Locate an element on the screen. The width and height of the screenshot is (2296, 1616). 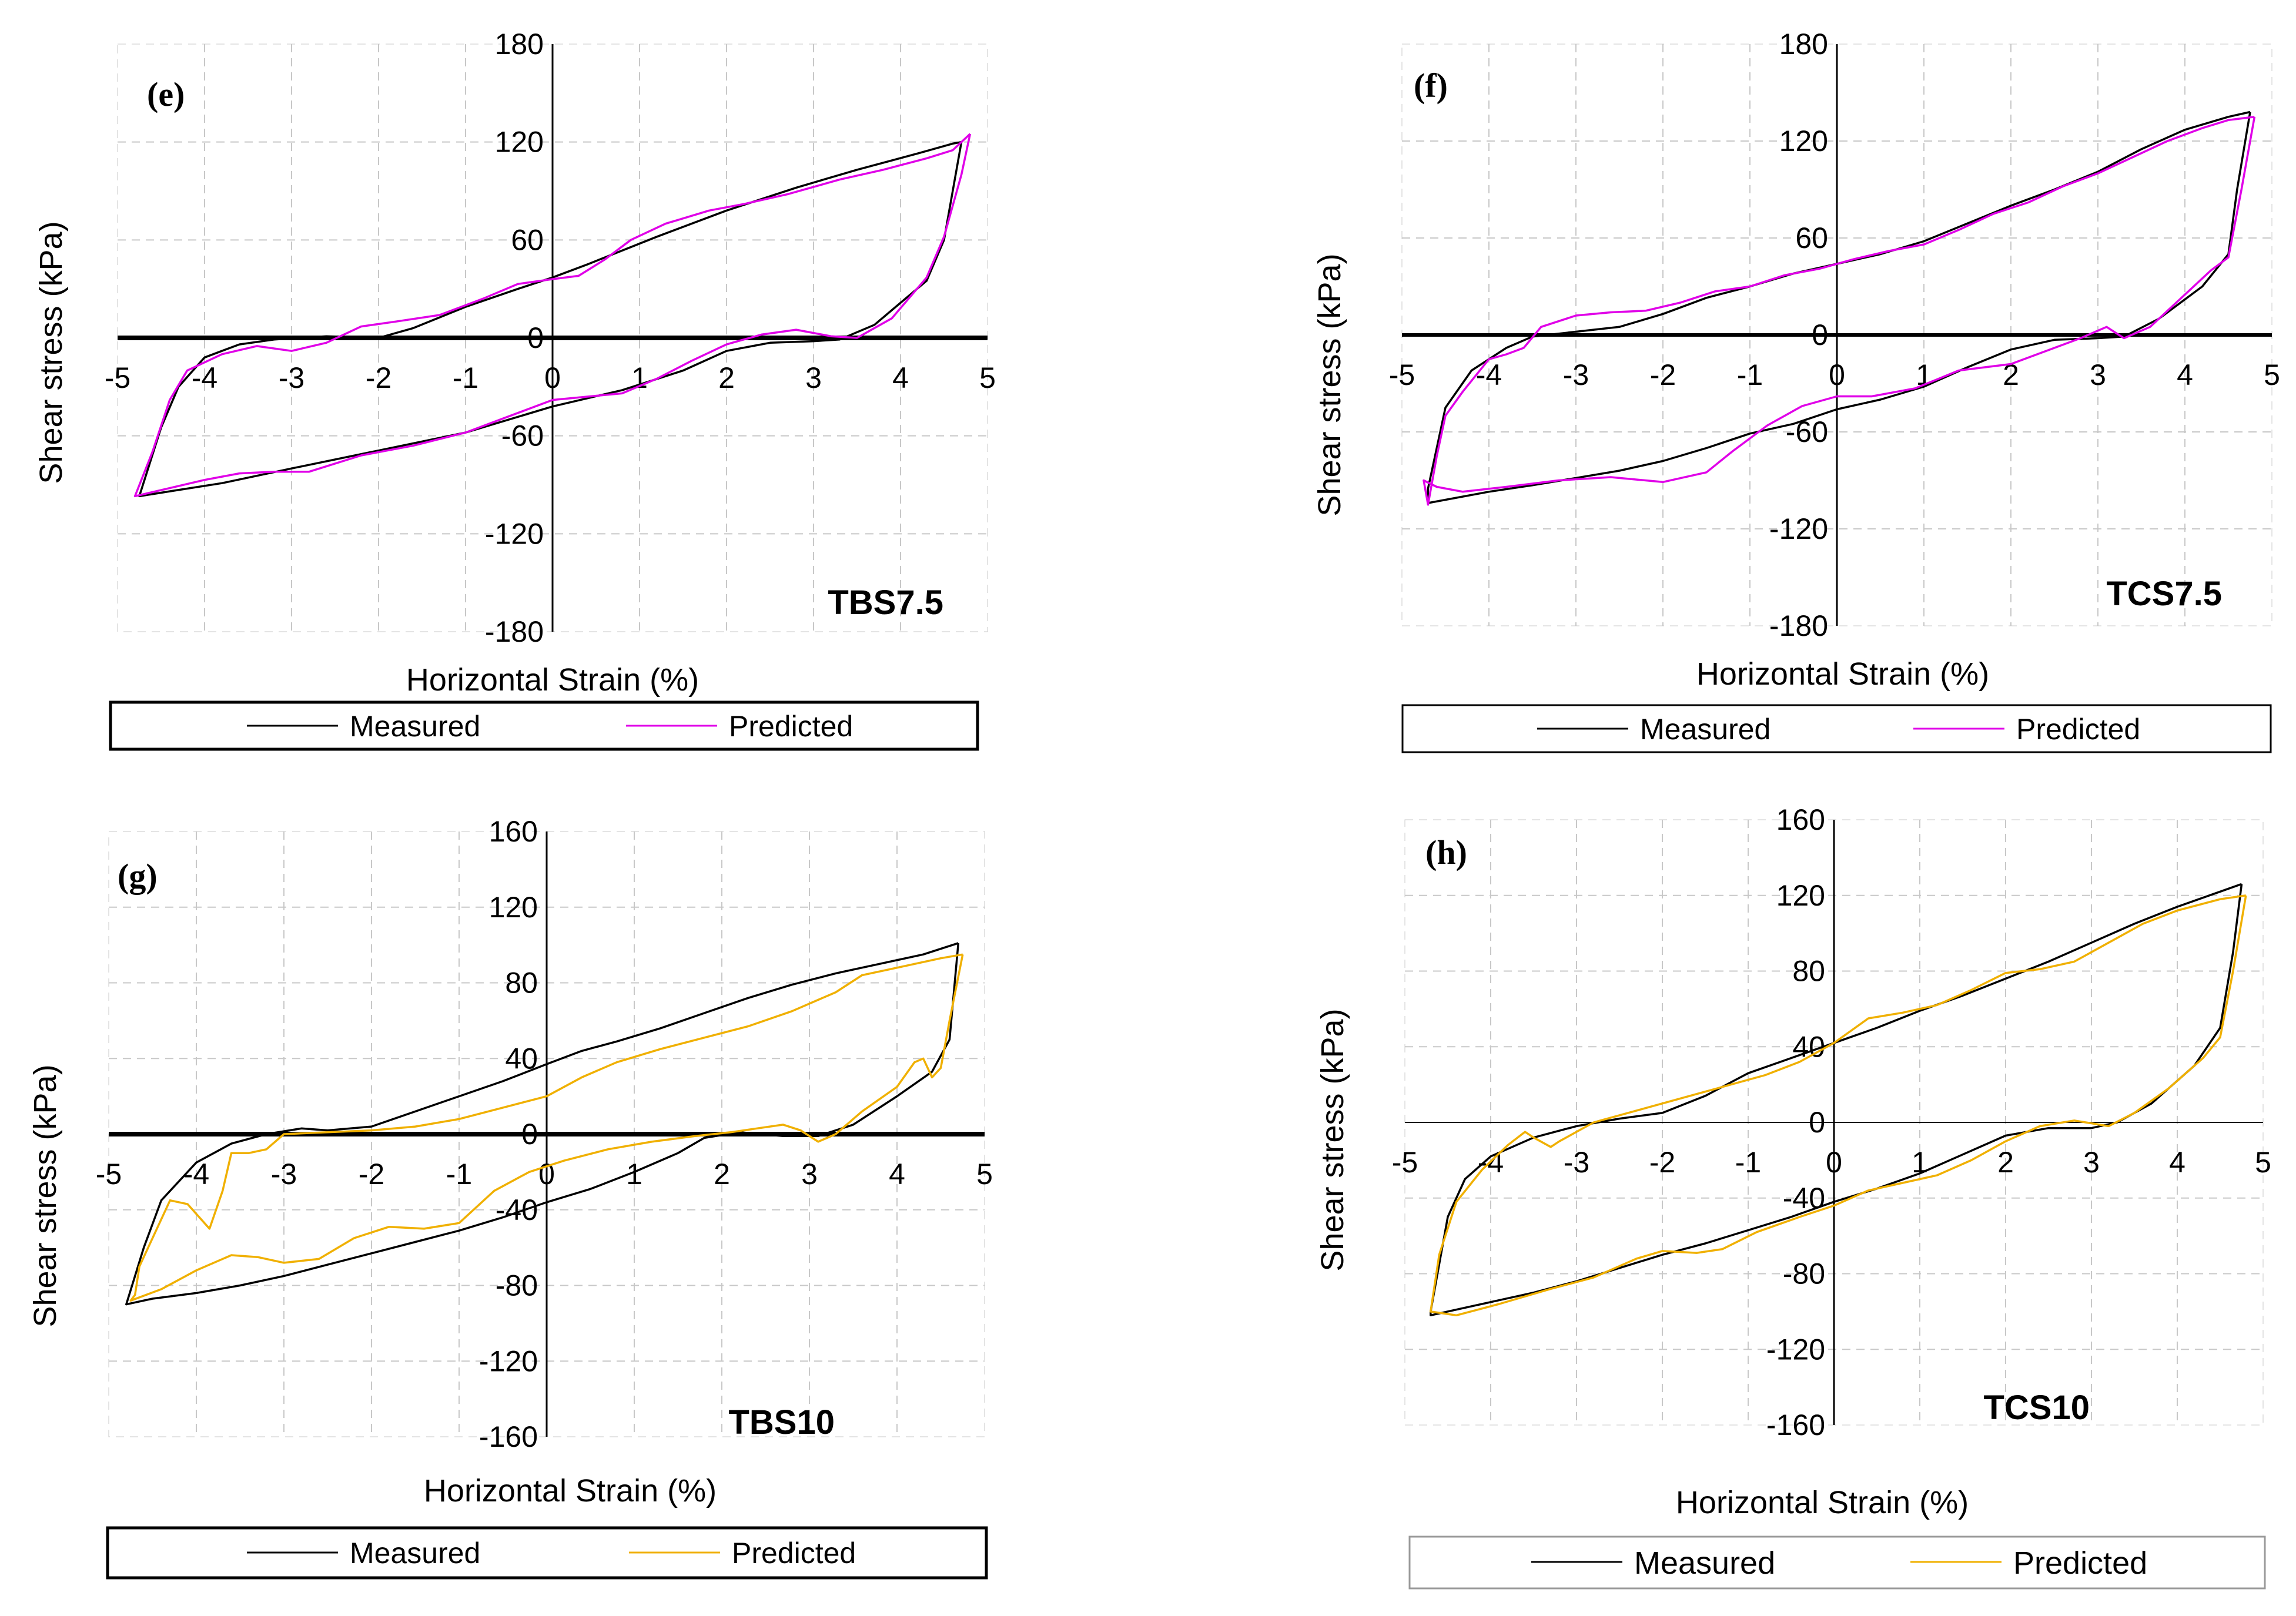
y-tick-label: -160 is located at coordinates (1795, 1425).